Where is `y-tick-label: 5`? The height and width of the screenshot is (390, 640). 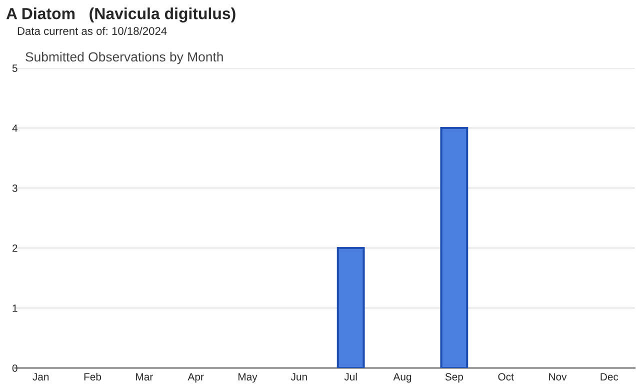
y-tick-label: 5 is located at coordinates (15, 68).